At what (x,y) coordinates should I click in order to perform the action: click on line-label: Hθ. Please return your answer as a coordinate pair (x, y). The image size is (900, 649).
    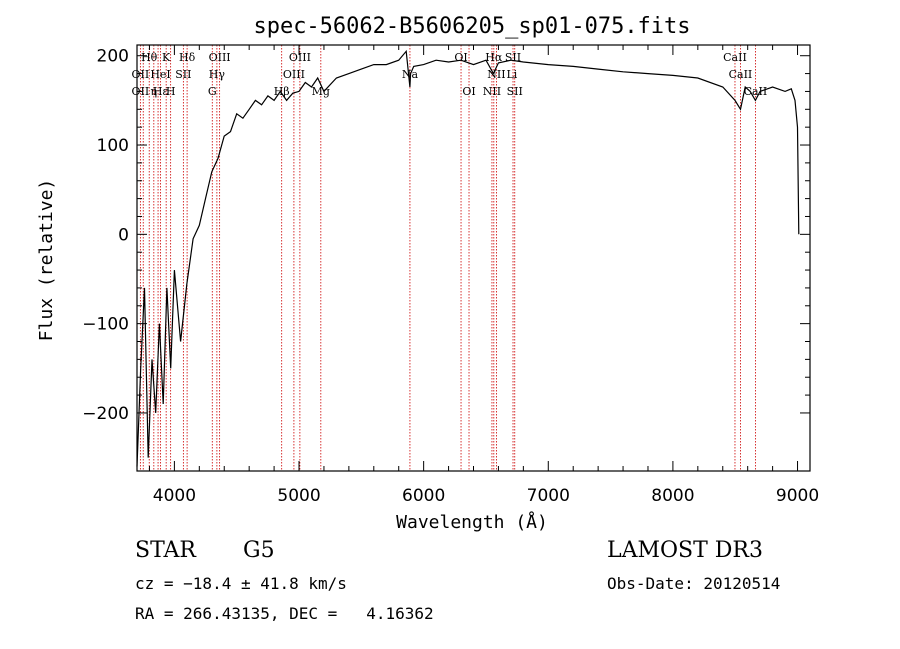
    Looking at the image, I should click on (149, 57).